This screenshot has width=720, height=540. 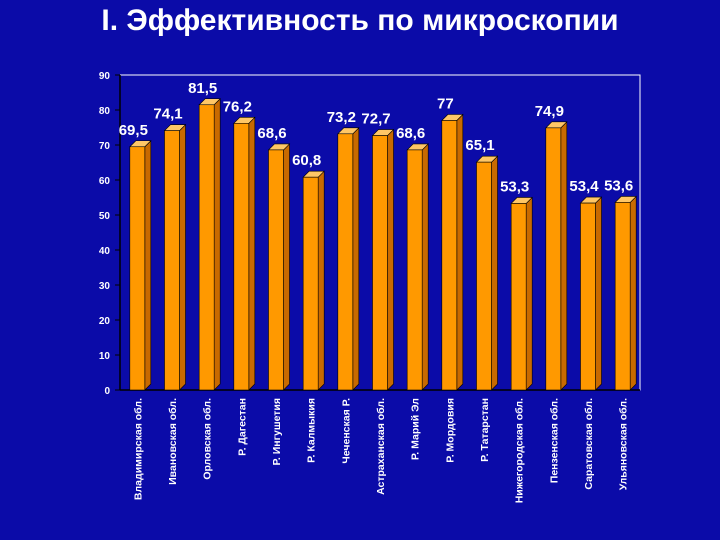 What do you see at coordinates (341, 117) in the screenshot?
I see `data-label: 73,2` at bounding box center [341, 117].